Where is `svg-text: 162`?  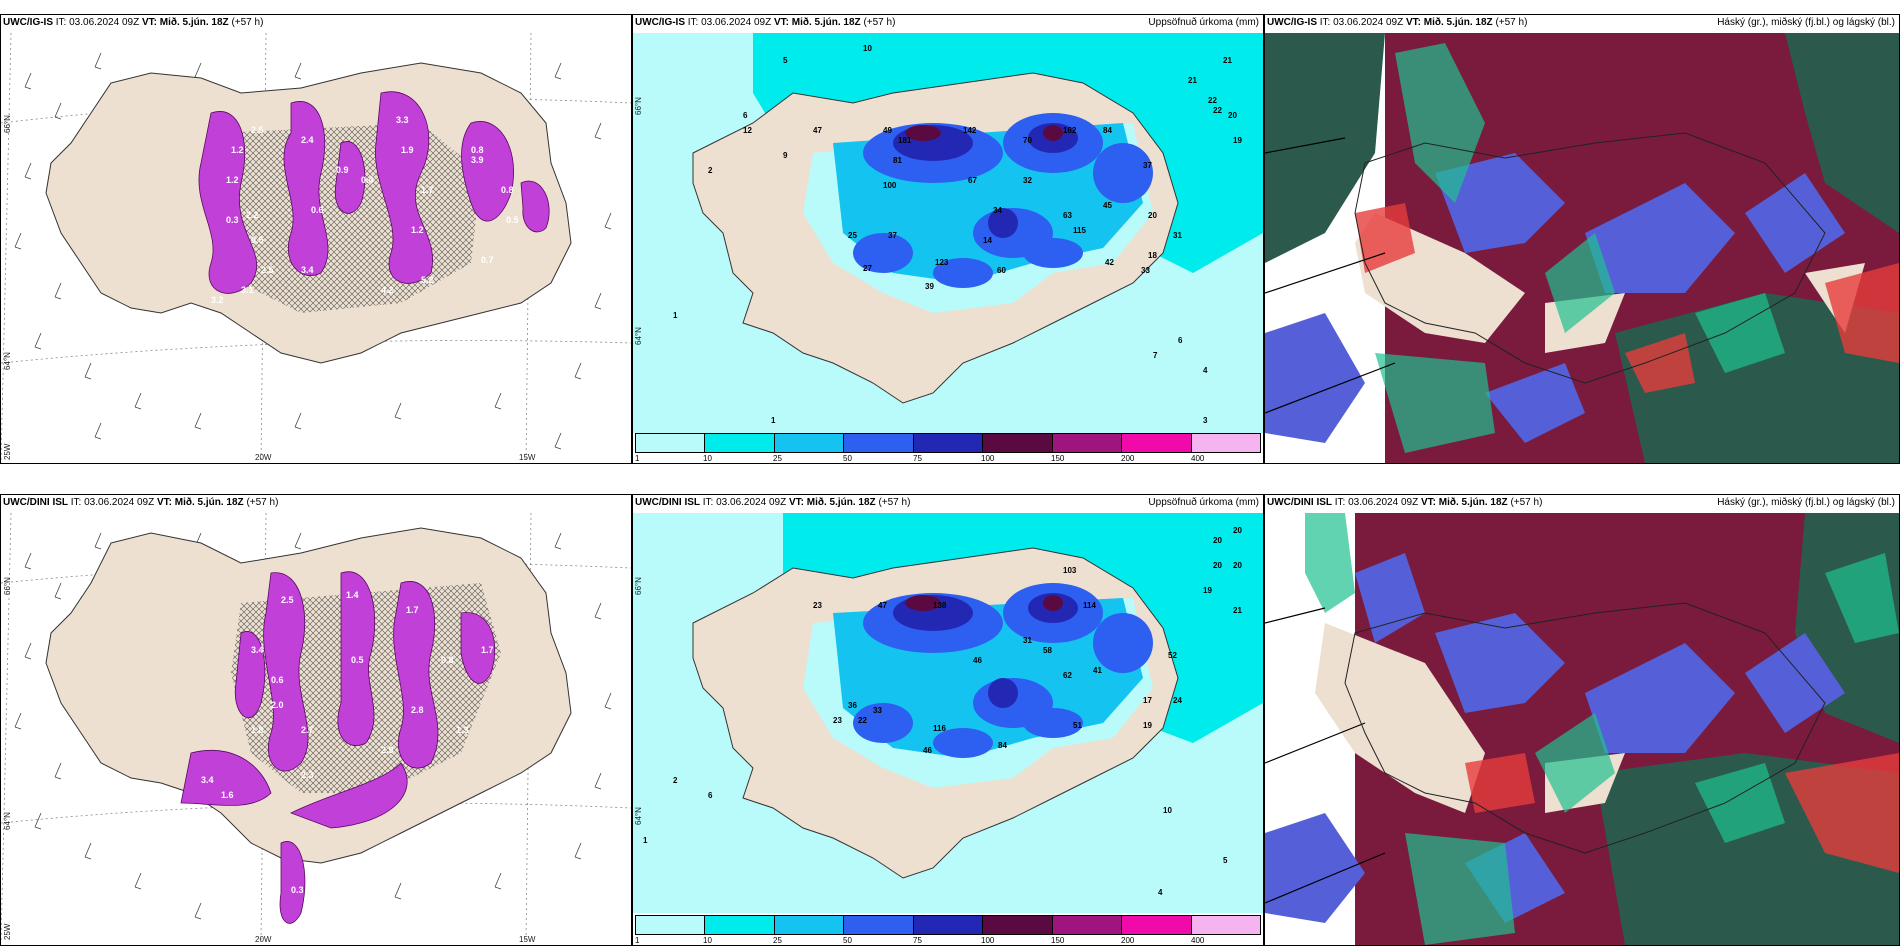
svg-text: 162 is located at coordinates (1070, 130).